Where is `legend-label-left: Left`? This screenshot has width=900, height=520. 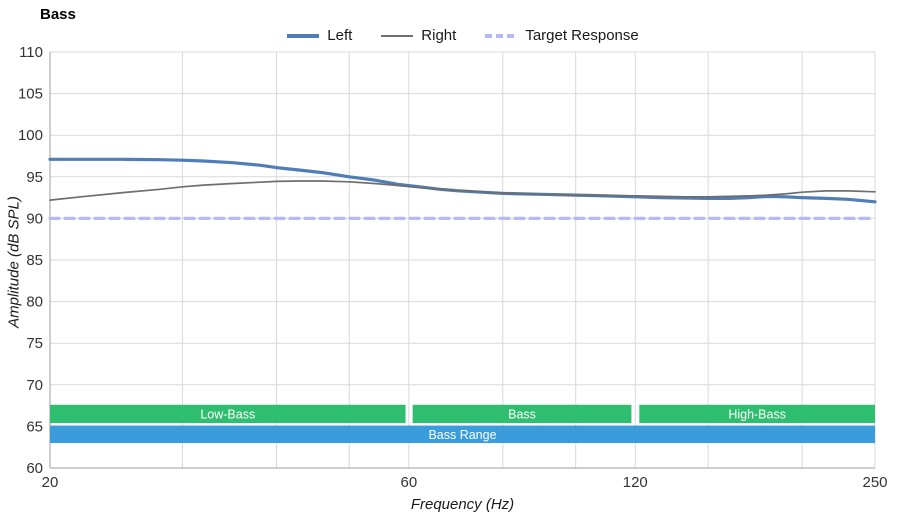
legend-label-left: Left is located at coordinates (340, 35).